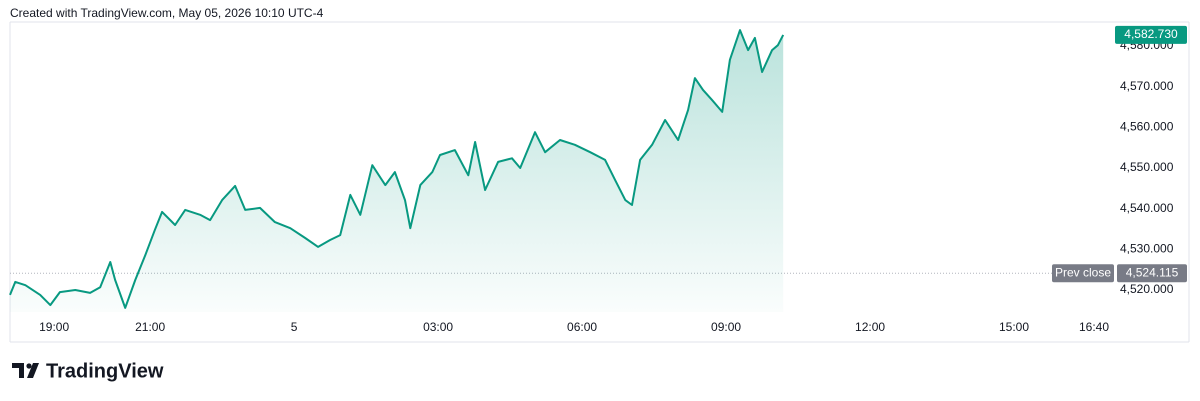  What do you see at coordinates (1147, 289) in the screenshot?
I see `y-tick-label: 4,520.000` at bounding box center [1147, 289].